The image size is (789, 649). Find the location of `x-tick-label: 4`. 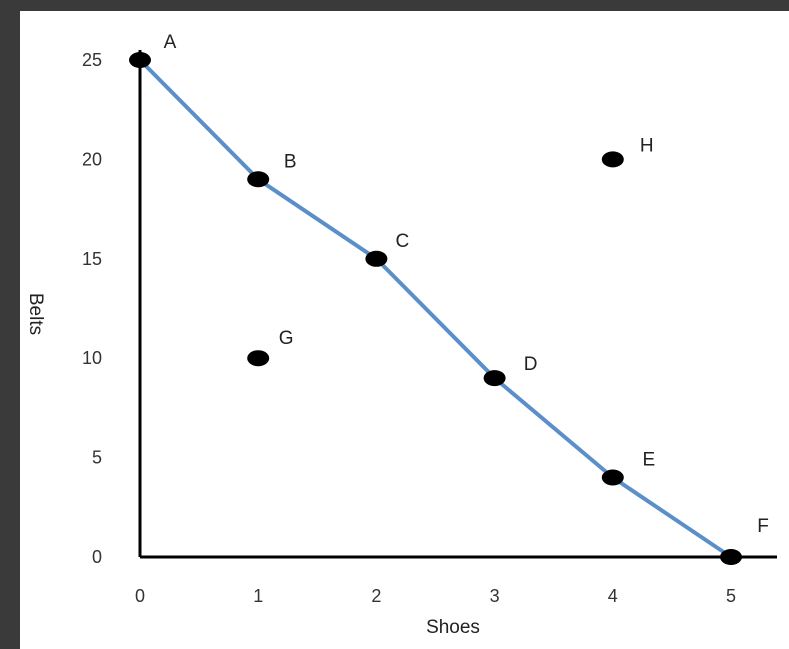

x-tick-label: 4 is located at coordinates (613, 596).